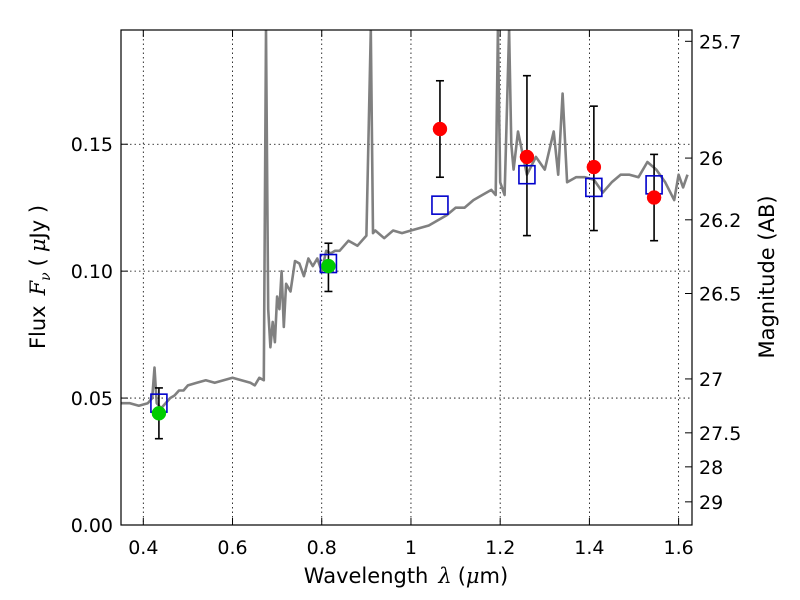 The image size is (800, 600). I want to click on x-tick-label: 0.4, so click(143, 548).